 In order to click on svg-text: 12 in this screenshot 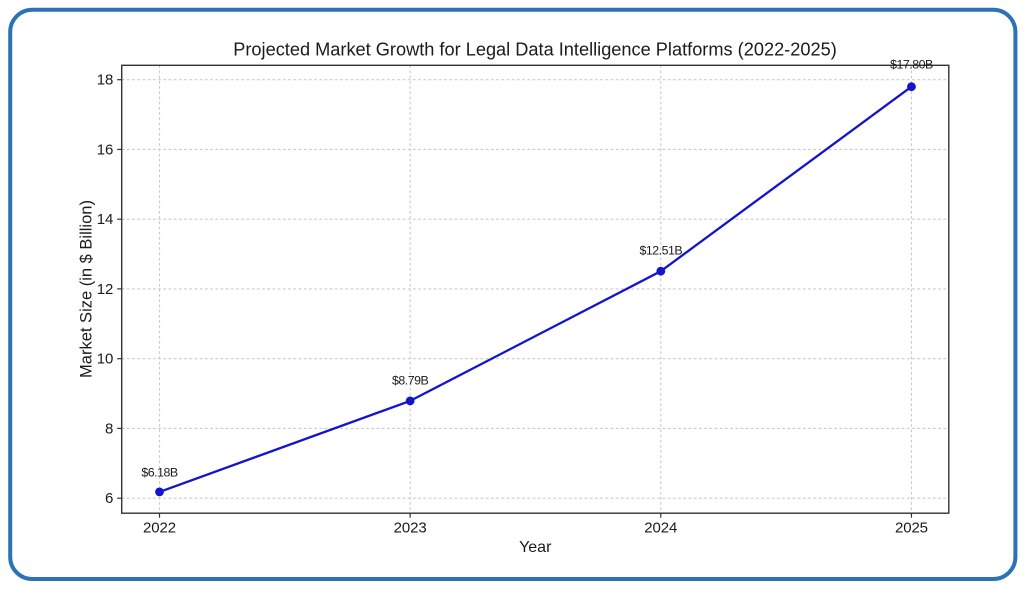, I will do `click(105, 289)`.